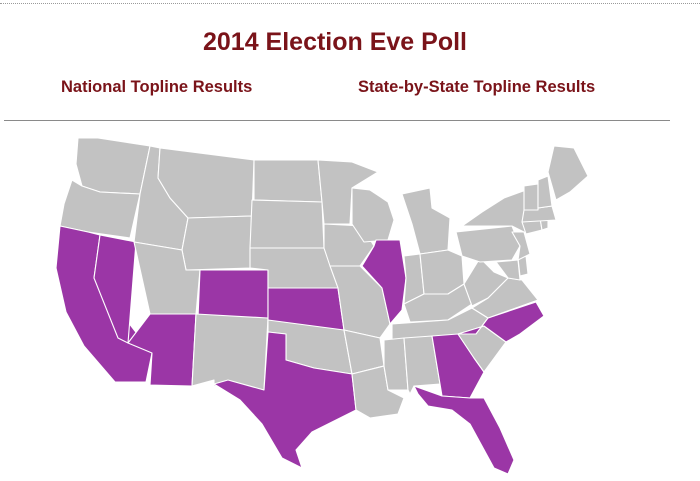 The height and width of the screenshot is (481, 700). What do you see at coordinates (373, 215) in the screenshot?
I see `state-wi` at bounding box center [373, 215].